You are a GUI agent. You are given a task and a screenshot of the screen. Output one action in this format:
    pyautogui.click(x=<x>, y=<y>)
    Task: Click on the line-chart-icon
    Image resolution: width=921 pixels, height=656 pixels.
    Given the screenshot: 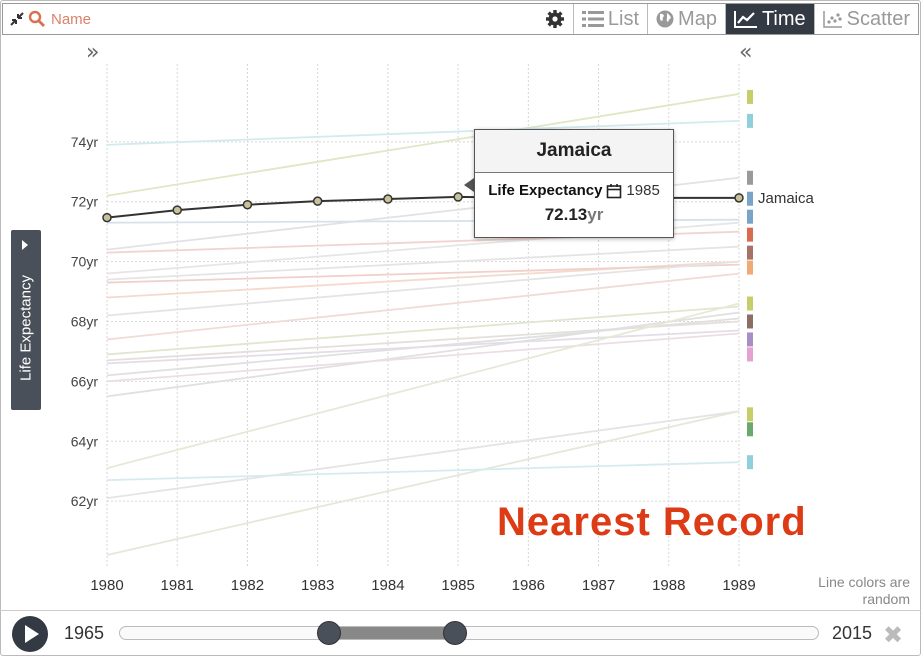 What is the action you would take?
    pyautogui.click(x=745, y=19)
    